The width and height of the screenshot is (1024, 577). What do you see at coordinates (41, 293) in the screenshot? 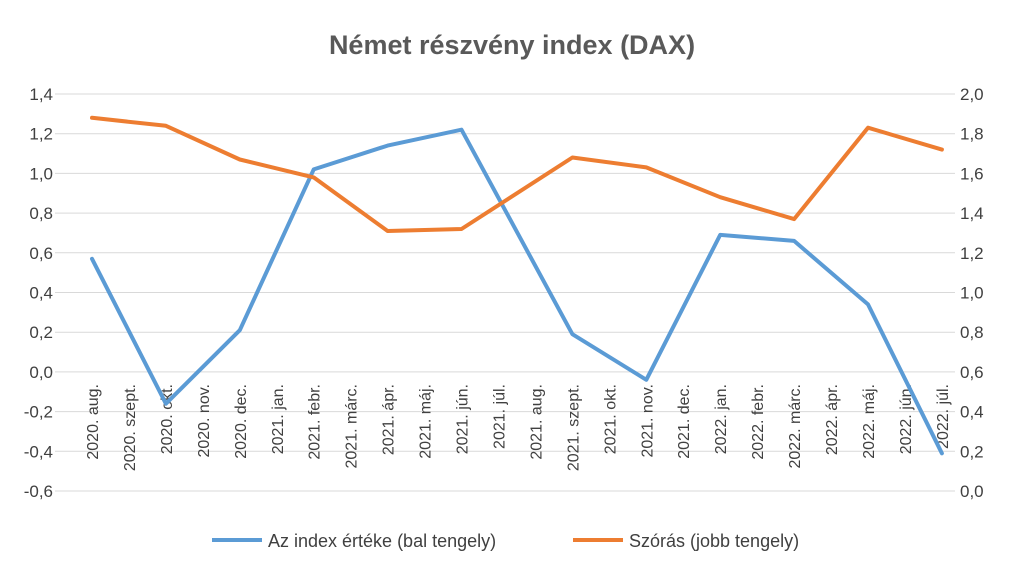
I see `left-tick-label: 0,4` at bounding box center [41, 293].